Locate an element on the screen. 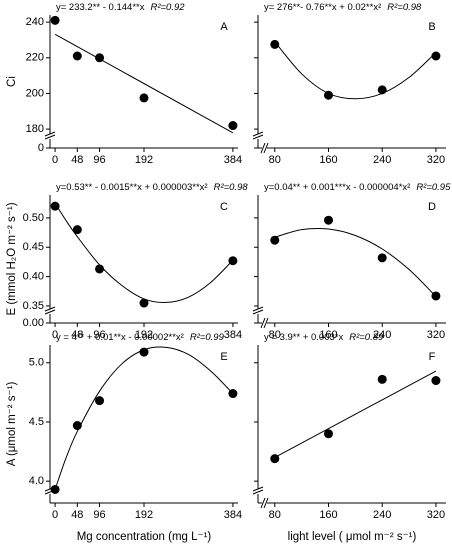 The height and width of the screenshot is (550, 452). y-tick-label: 0.35 is located at coordinates (33, 306).